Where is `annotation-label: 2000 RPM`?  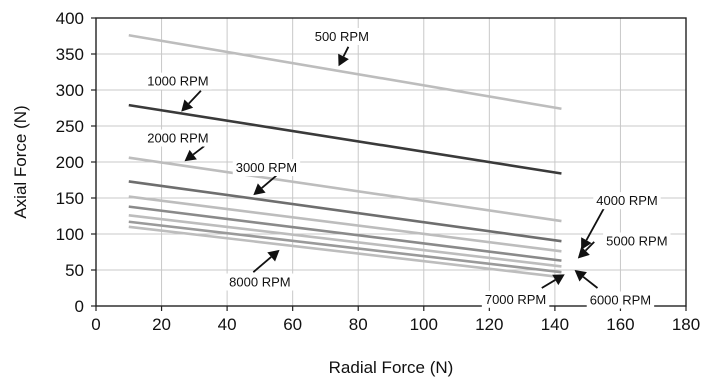 annotation-label: 2000 RPM is located at coordinates (177, 138).